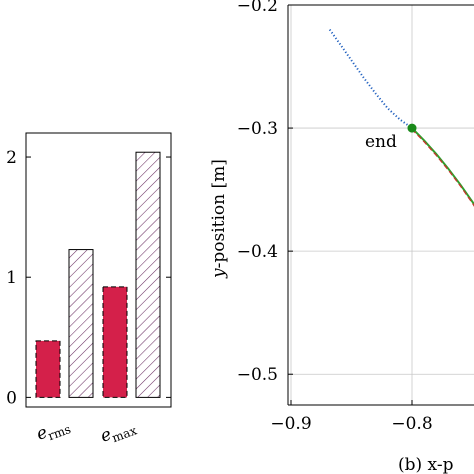 This screenshot has height=474, width=474. Describe the element at coordinates (11, 158) in the screenshot. I see `y-tick-label: 2` at that location.